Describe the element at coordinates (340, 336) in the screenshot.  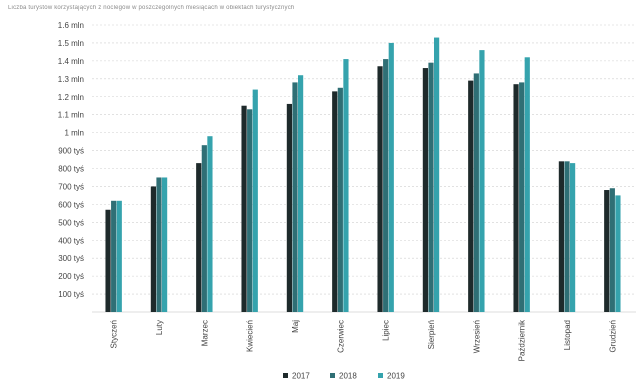
I see `x-category-label: Czerwiec` at that location.